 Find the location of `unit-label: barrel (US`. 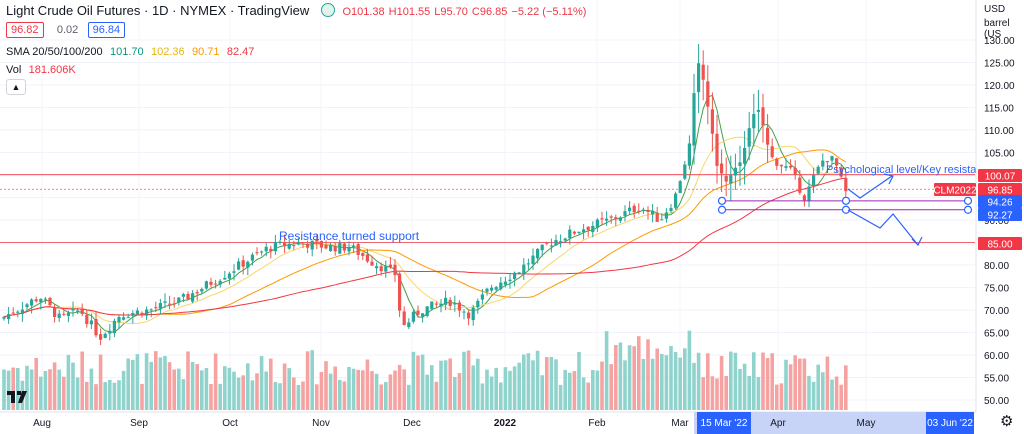

unit-label: barrel (US is located at coordinates (997, 29).